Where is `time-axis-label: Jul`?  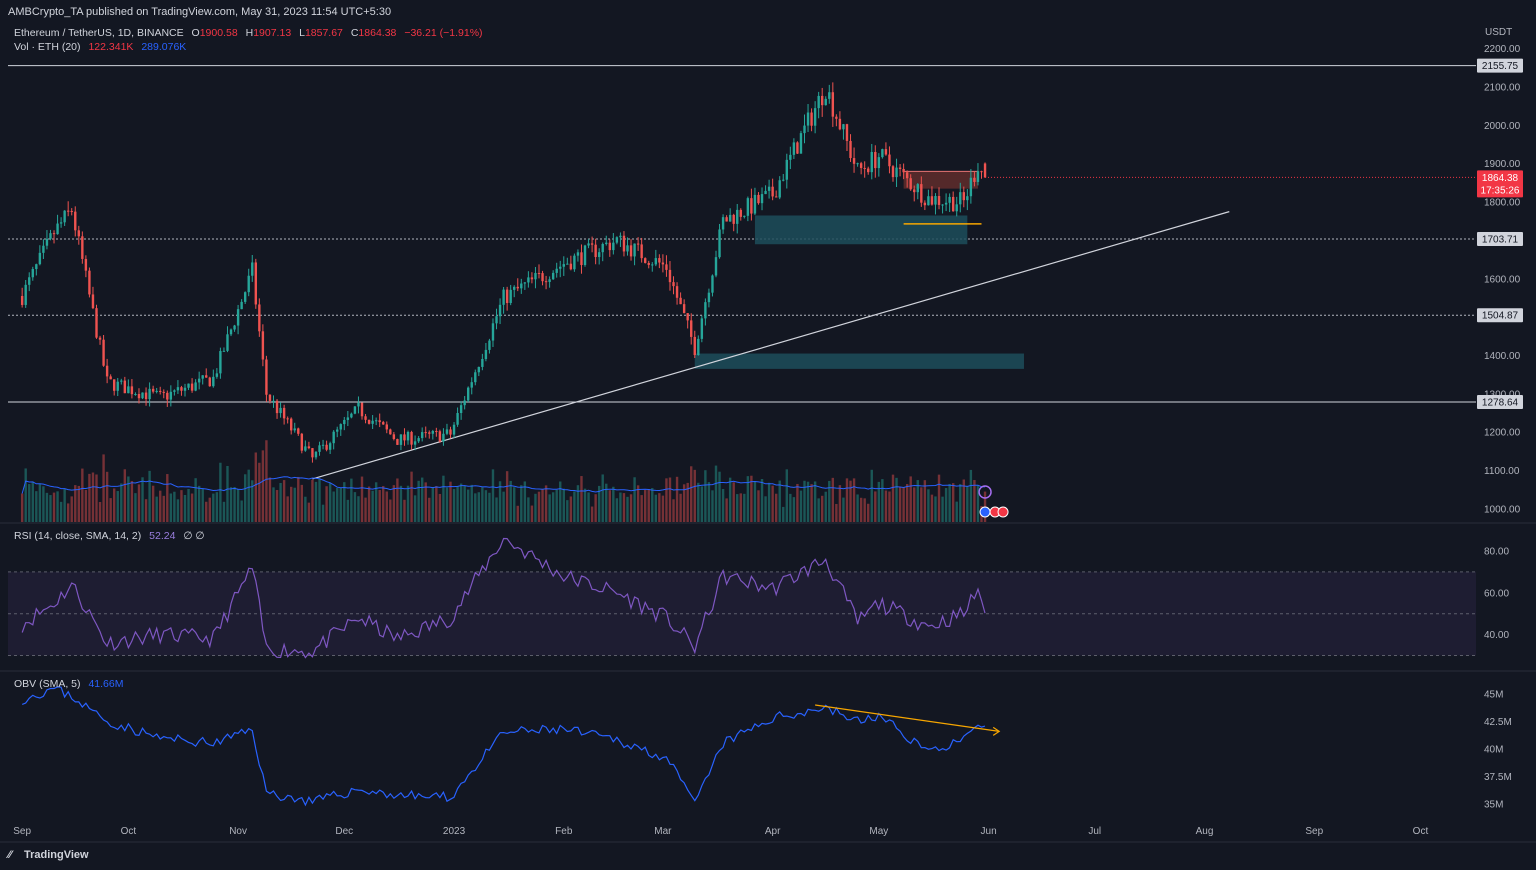 time-axis-label: Jul is located at coordinates (1094, 831).